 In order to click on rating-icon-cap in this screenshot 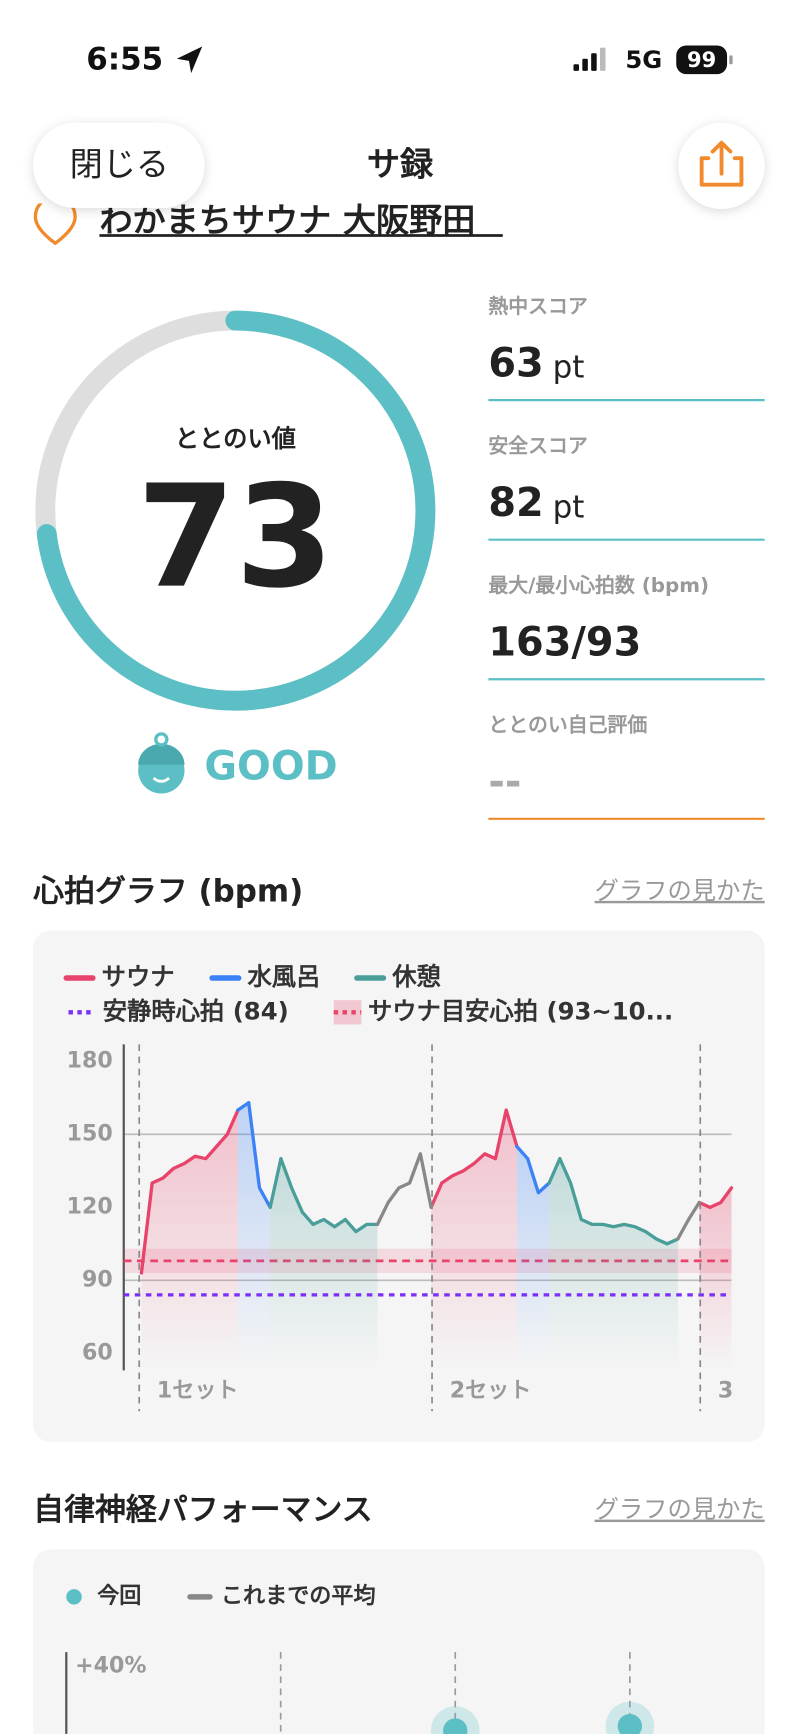, I will do `click(161, 754)`.